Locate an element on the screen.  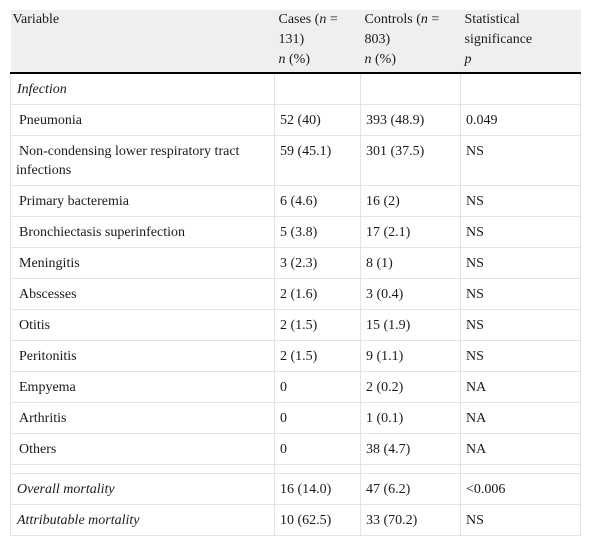
header-controls-unit: n (%) is located at coordinates (410, 62).